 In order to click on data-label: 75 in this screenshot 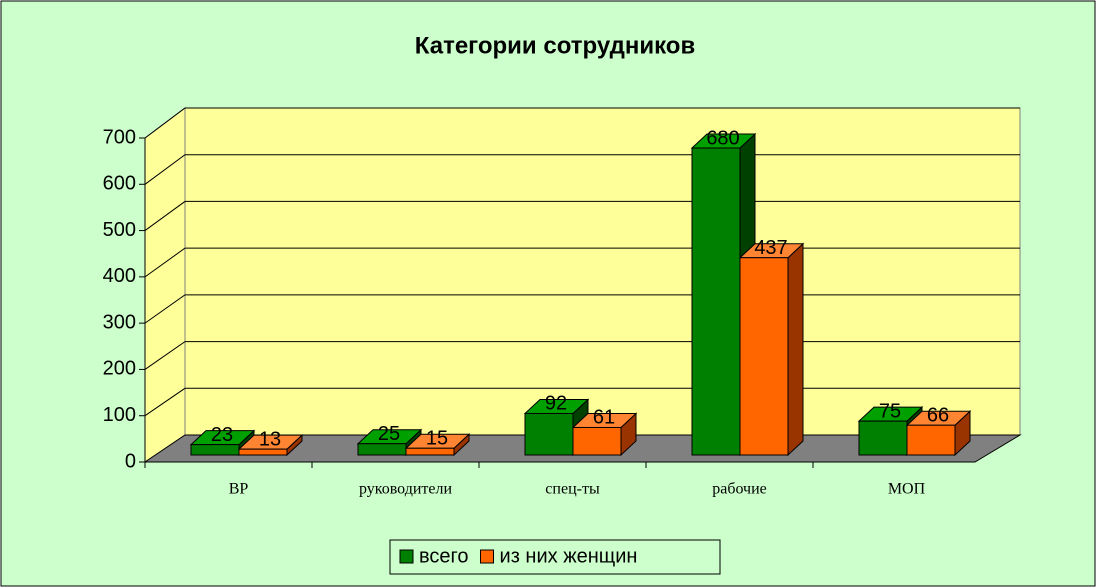, I will do `click(890, 411)`.